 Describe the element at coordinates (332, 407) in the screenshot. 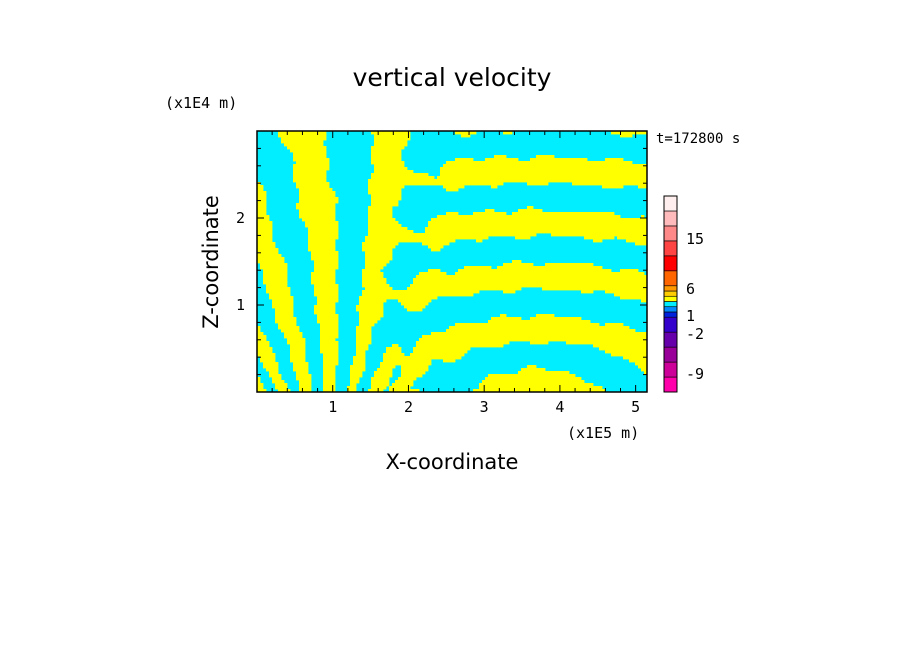

I see `x-tick-label: 1` at that location.